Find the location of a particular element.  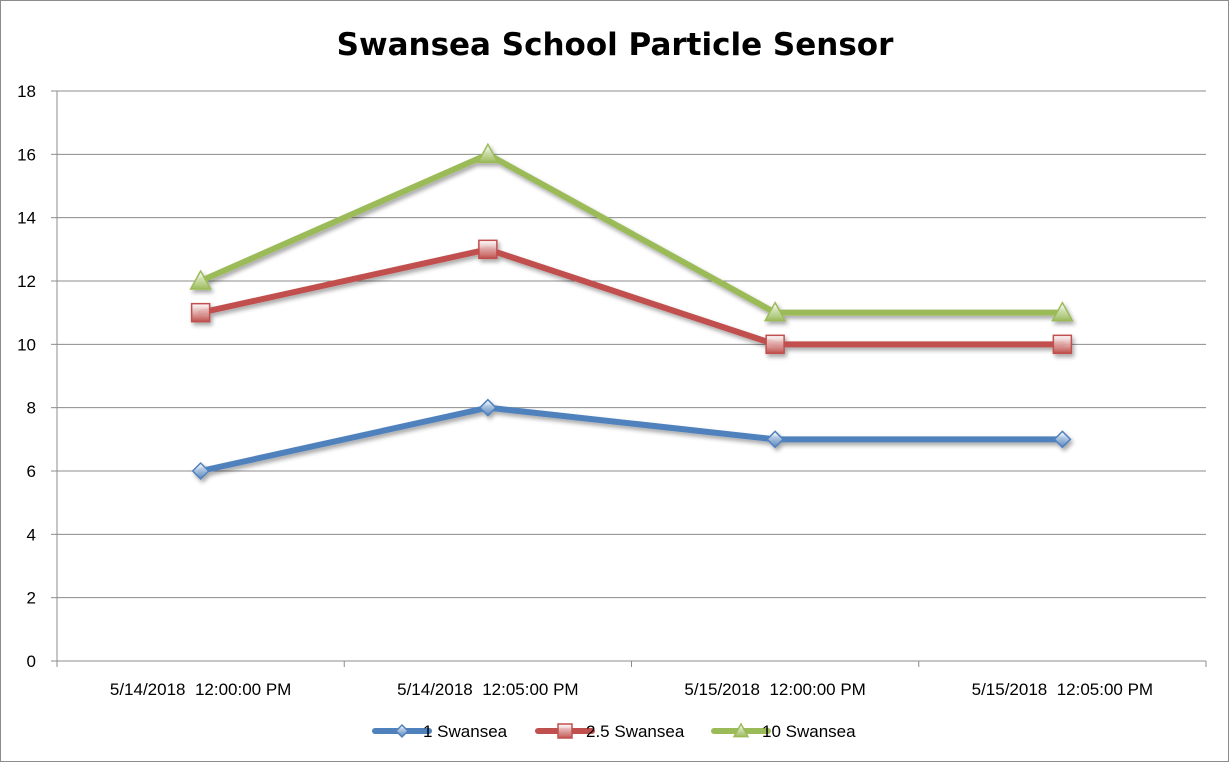

x-tick-label: 5/14/2018 12:00:00 PM is located at coordinates (200, 689).